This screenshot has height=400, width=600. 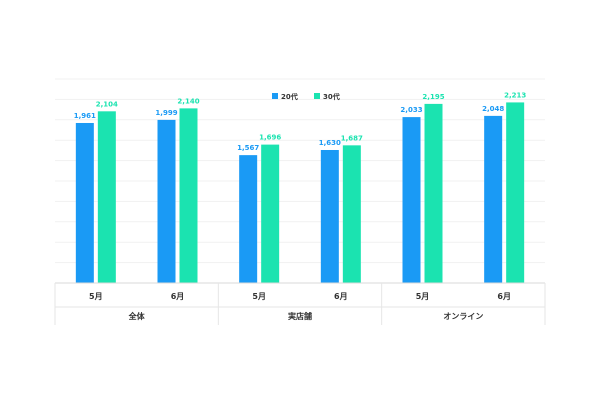 I want to click on data-label: 2,033, so click(x=411, y=110).